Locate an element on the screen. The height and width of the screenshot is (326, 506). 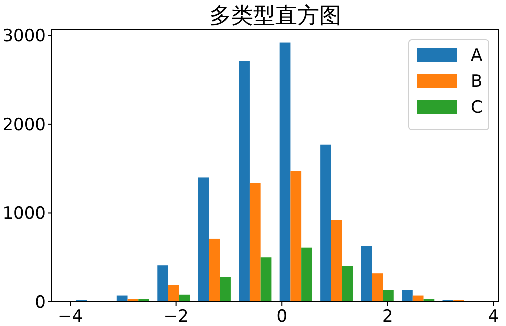
x-tick-label: −4 is located at coordinates (71, 316).